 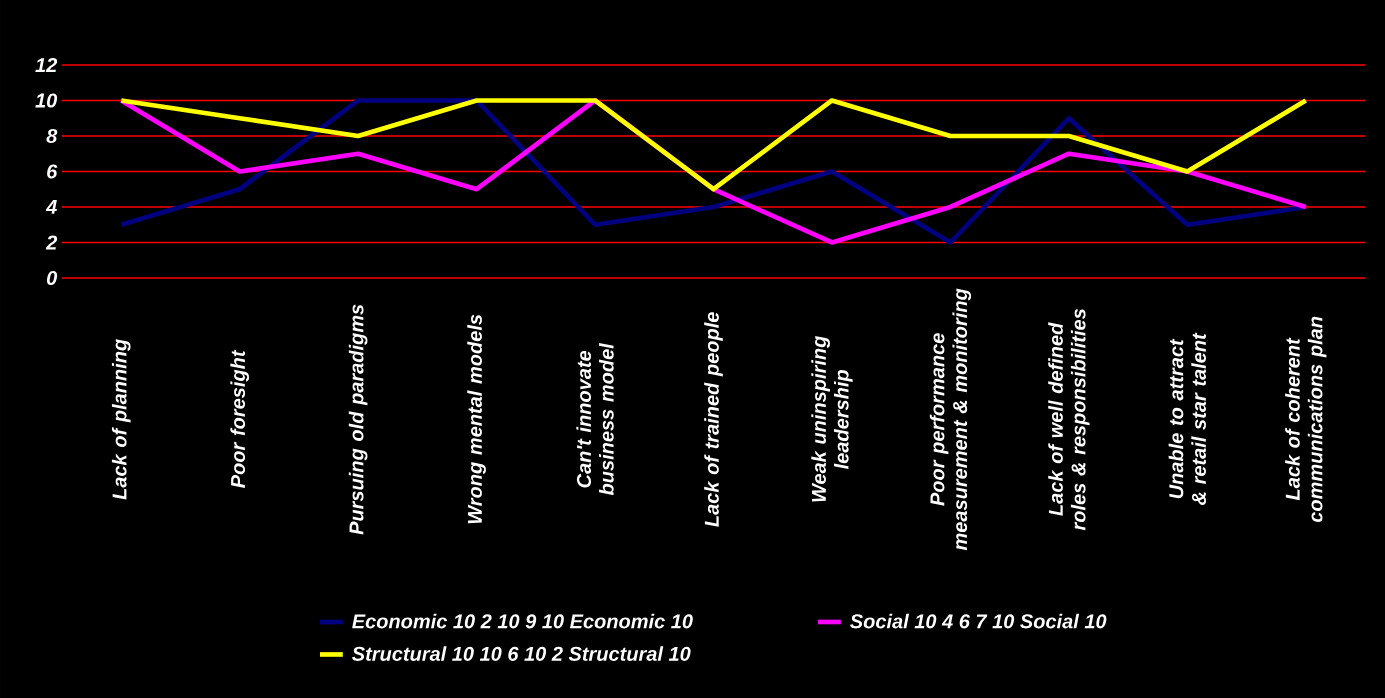 I want to click on x-tick-label: Wrong mental models, so click(x=476, y=419).